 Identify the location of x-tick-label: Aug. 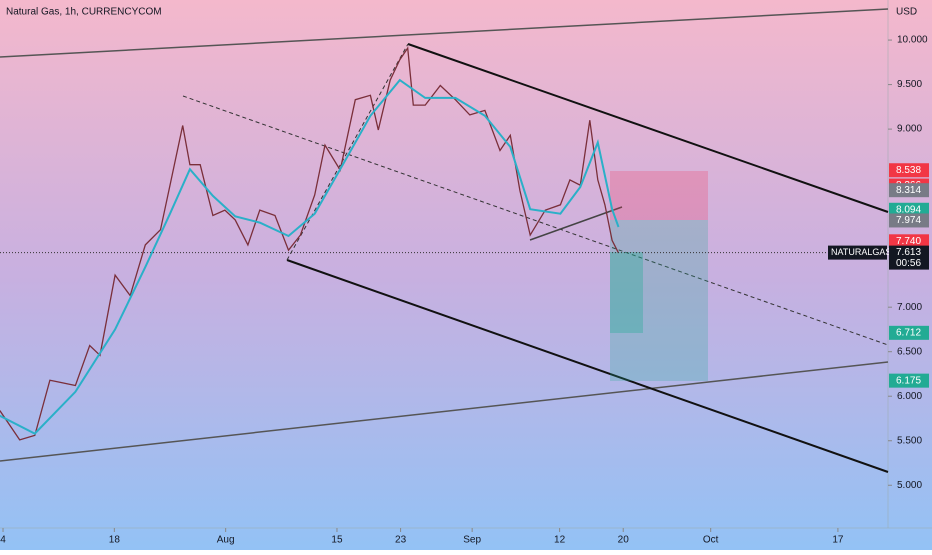
(226, 540).